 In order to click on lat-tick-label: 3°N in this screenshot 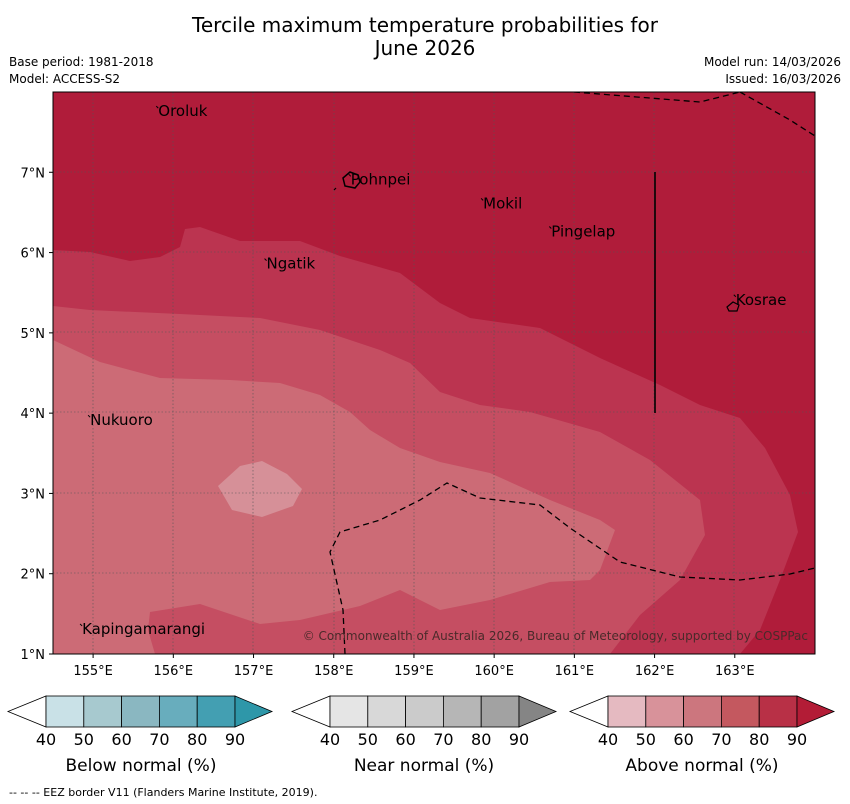, I will do `click(33, 494)`.